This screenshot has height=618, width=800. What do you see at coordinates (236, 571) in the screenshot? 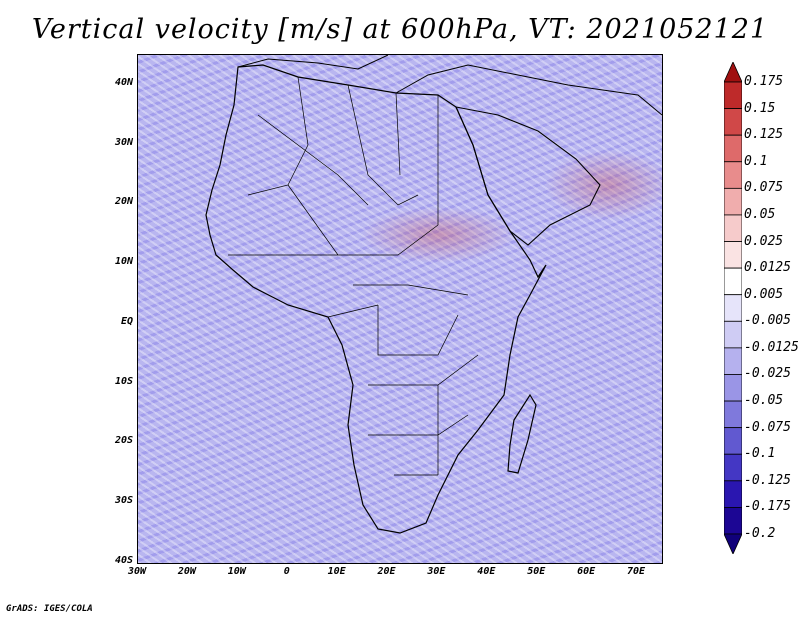
I see `lon-tick-label: 10W` at bounding box center [236, 571].